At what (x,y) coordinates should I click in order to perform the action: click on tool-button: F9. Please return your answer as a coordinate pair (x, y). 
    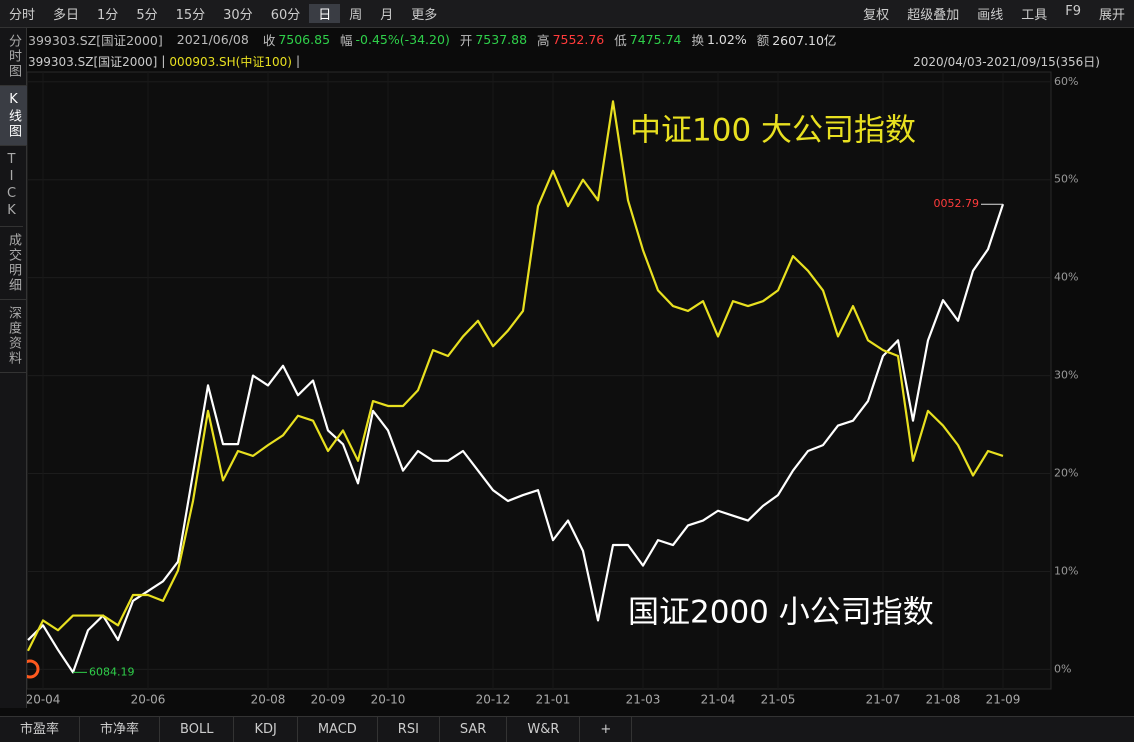
    Looking at the image, I should click on (1073, 11).